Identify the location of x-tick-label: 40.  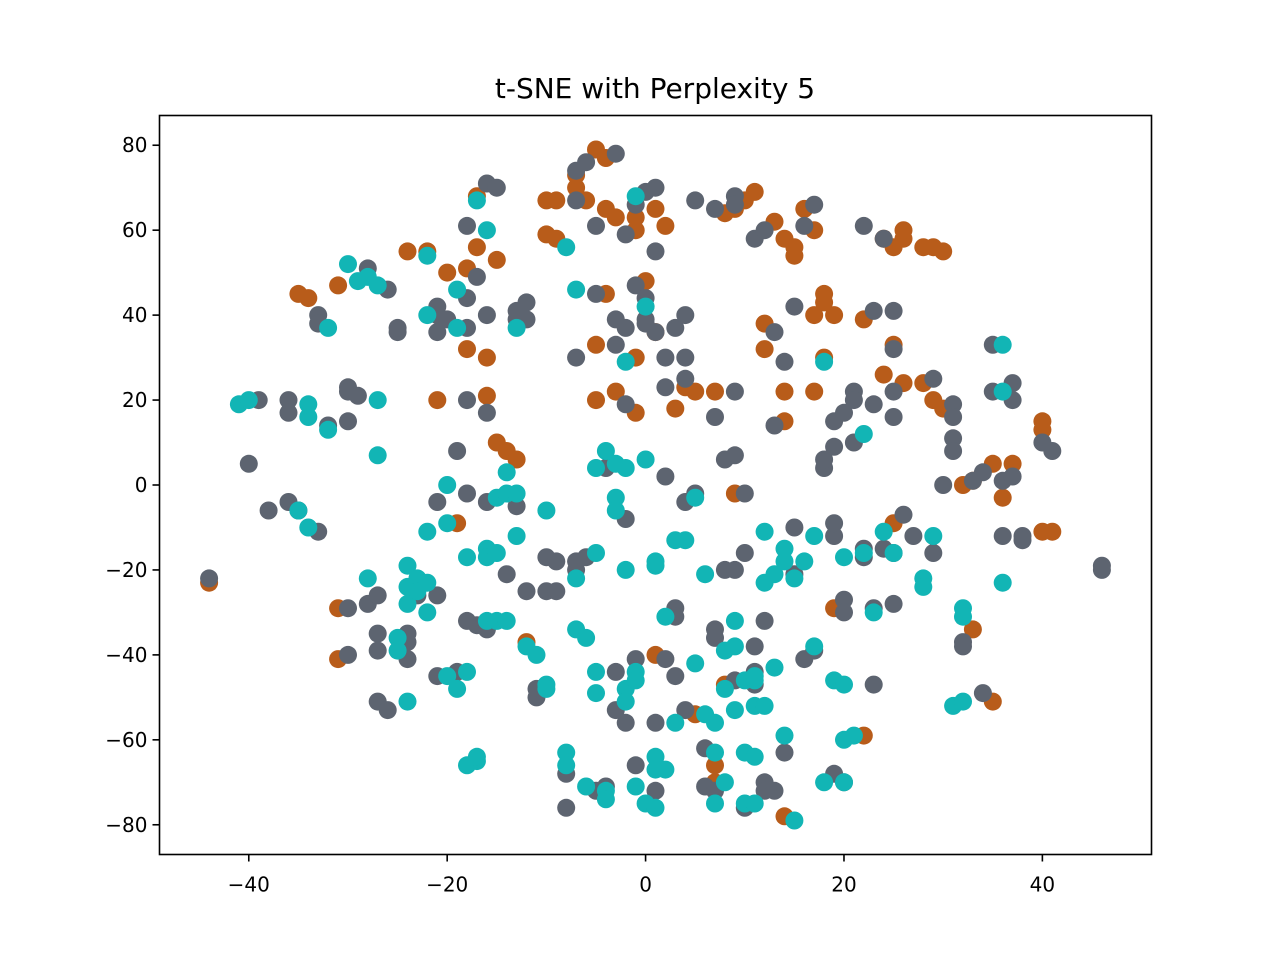
(1042, 885).